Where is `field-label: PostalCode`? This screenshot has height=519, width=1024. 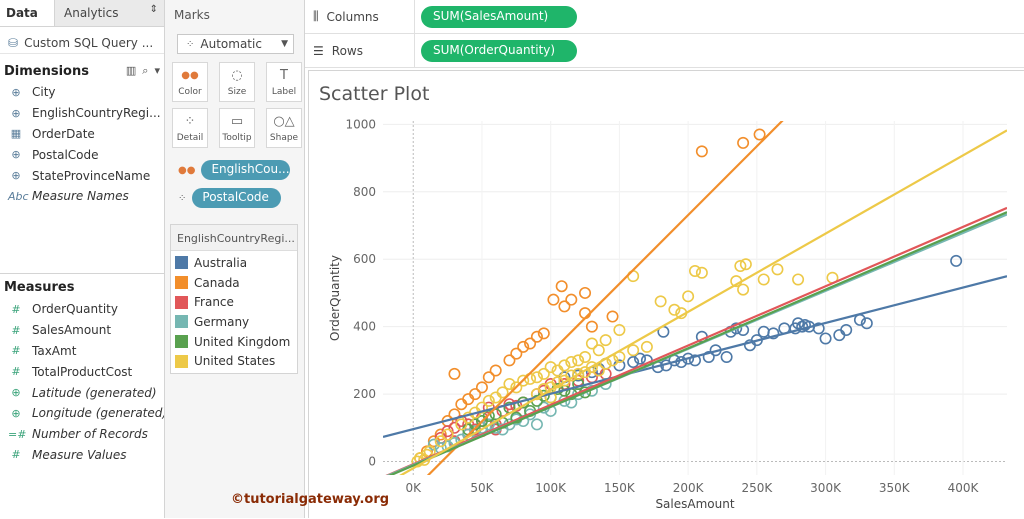 field-label: PostalCode is located at coordinates (65, 154).